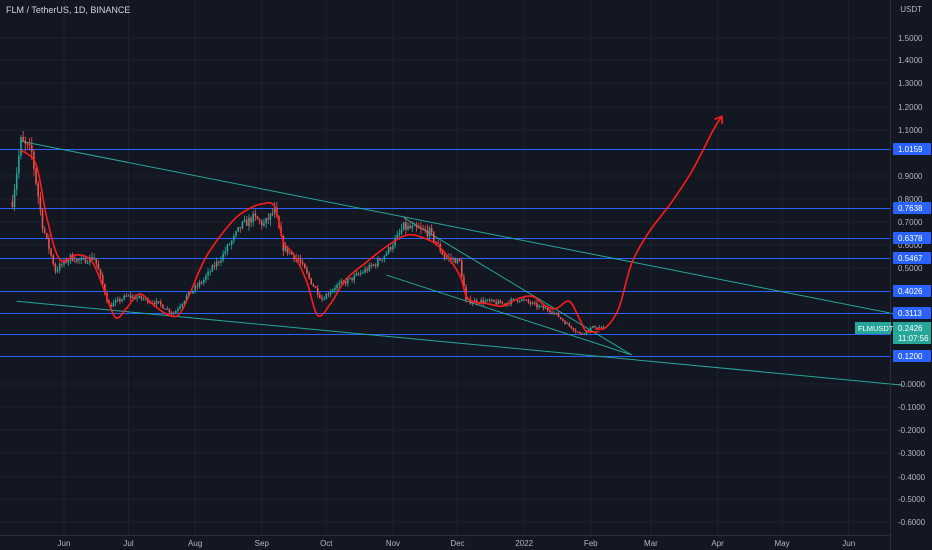  What do you see at coordinates (913, 338) in the screenshot?
I see `countdown-label: 11:07:56` at bounding box center [913, 338].